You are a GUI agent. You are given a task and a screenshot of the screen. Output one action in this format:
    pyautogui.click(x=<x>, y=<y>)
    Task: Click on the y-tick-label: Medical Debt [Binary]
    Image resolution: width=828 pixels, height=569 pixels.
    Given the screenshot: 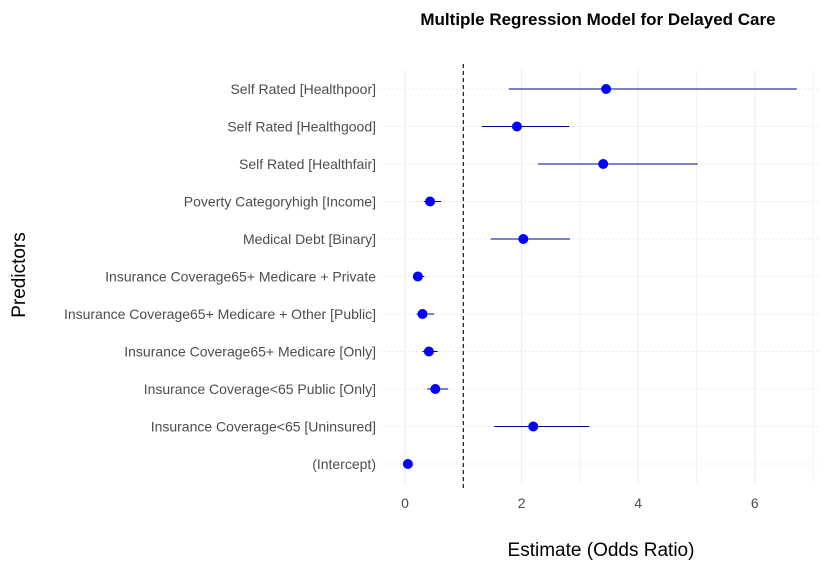 What is the action you would take?
    pyautogui.click(x=309, y=239)
    